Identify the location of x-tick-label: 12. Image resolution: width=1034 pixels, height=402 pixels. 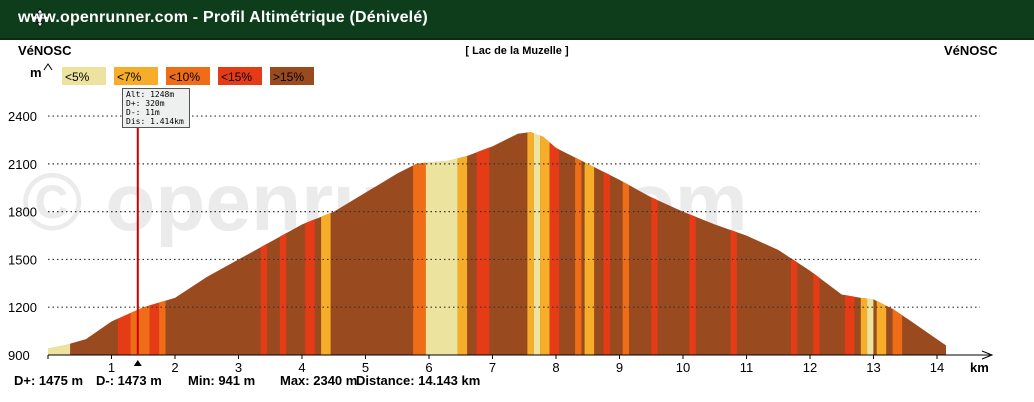
(810, 367).